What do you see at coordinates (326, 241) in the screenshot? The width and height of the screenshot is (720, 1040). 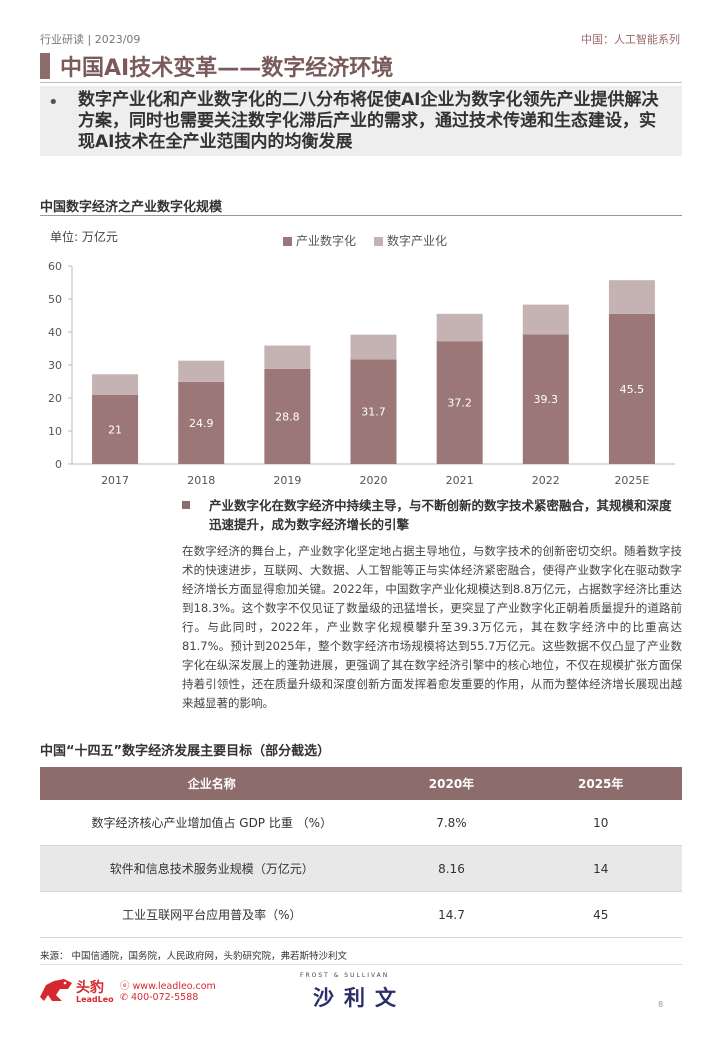 I see `legend-label: 产业数字化` at bounding box center [326, 241].